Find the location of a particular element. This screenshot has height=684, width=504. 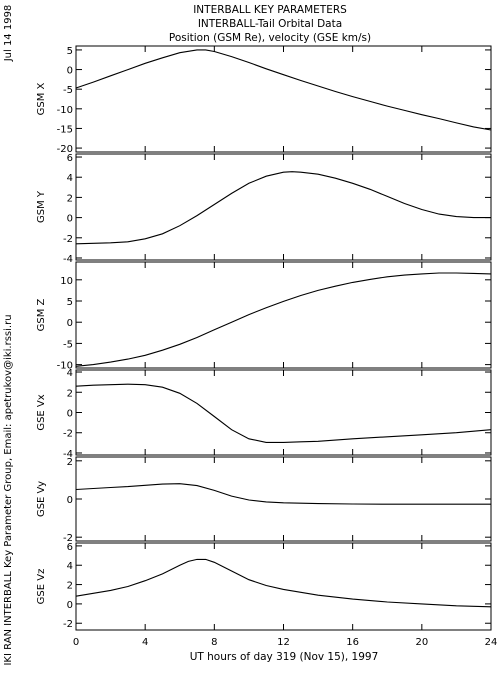

x-tick-label: 20 is located at coordinates (421, 642).